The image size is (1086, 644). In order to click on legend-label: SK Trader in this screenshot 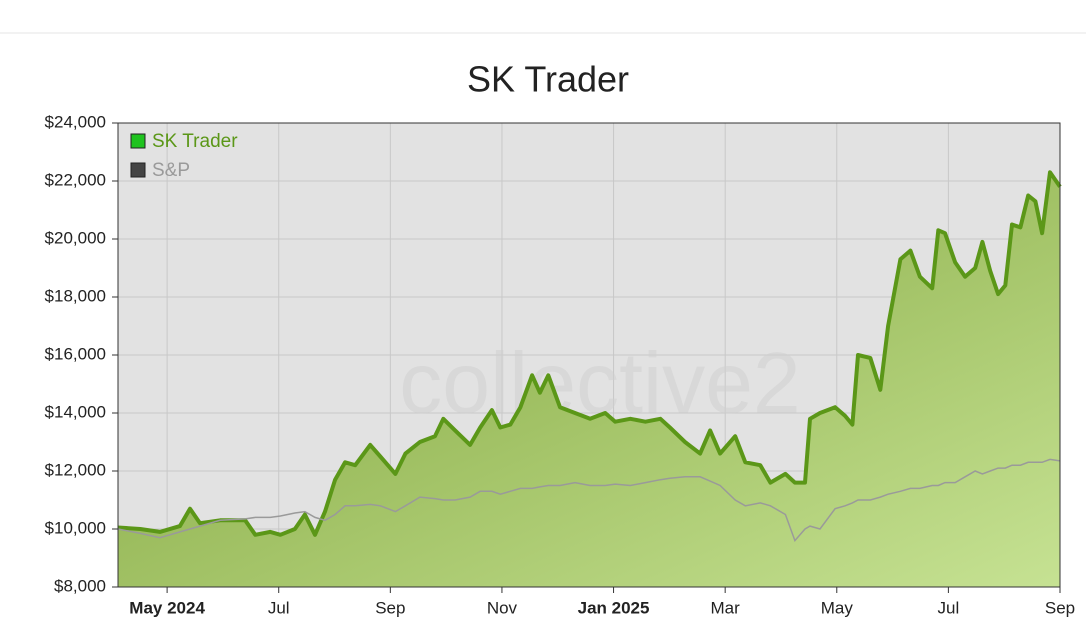, I will do `click(195, 141)`.